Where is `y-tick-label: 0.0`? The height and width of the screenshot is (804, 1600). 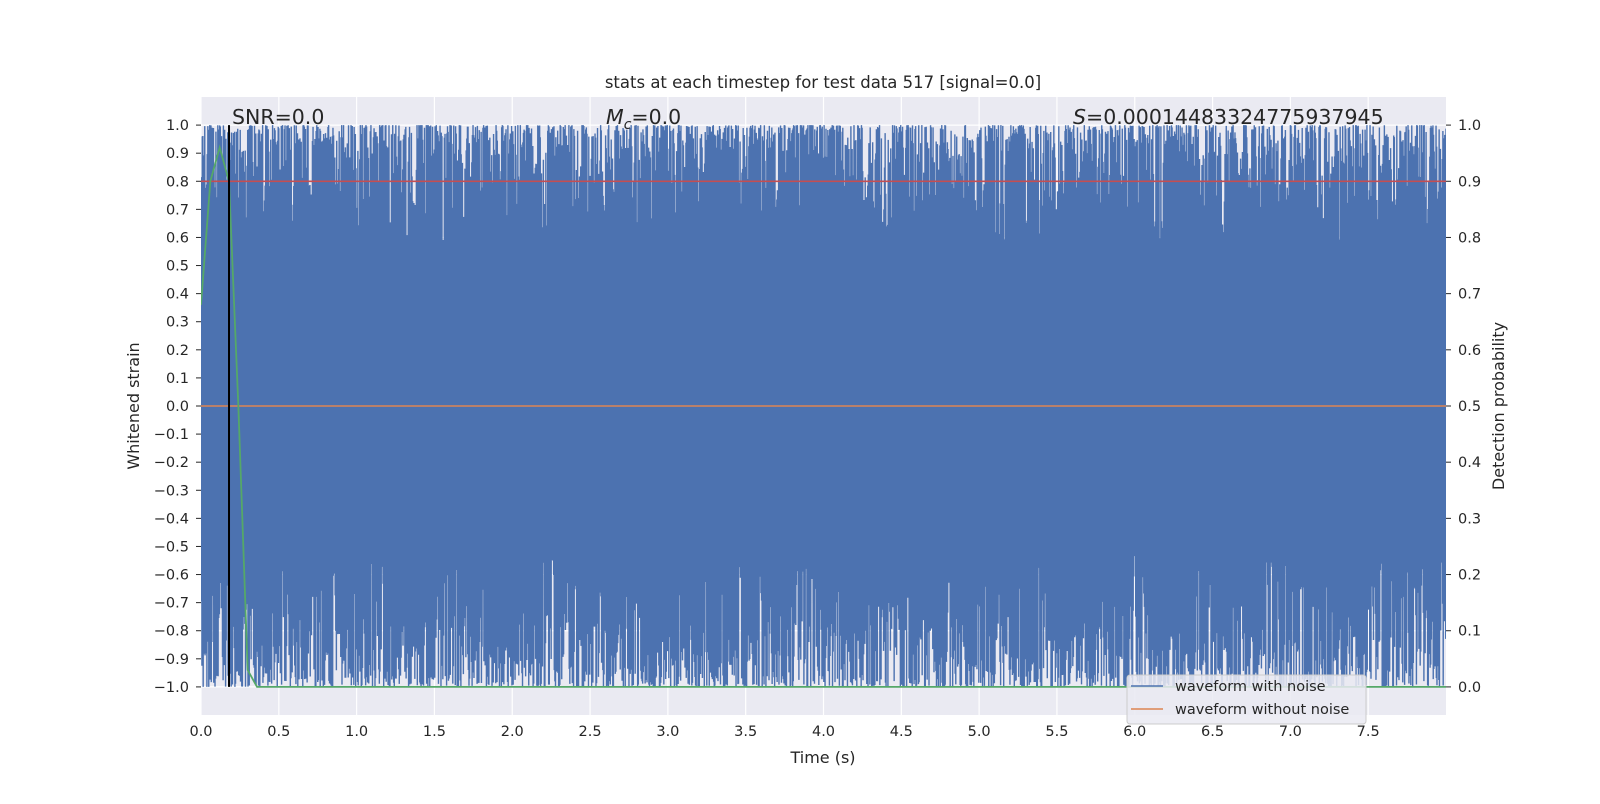 y-tick-label: 0.0 is located at coordinates (177, 407).